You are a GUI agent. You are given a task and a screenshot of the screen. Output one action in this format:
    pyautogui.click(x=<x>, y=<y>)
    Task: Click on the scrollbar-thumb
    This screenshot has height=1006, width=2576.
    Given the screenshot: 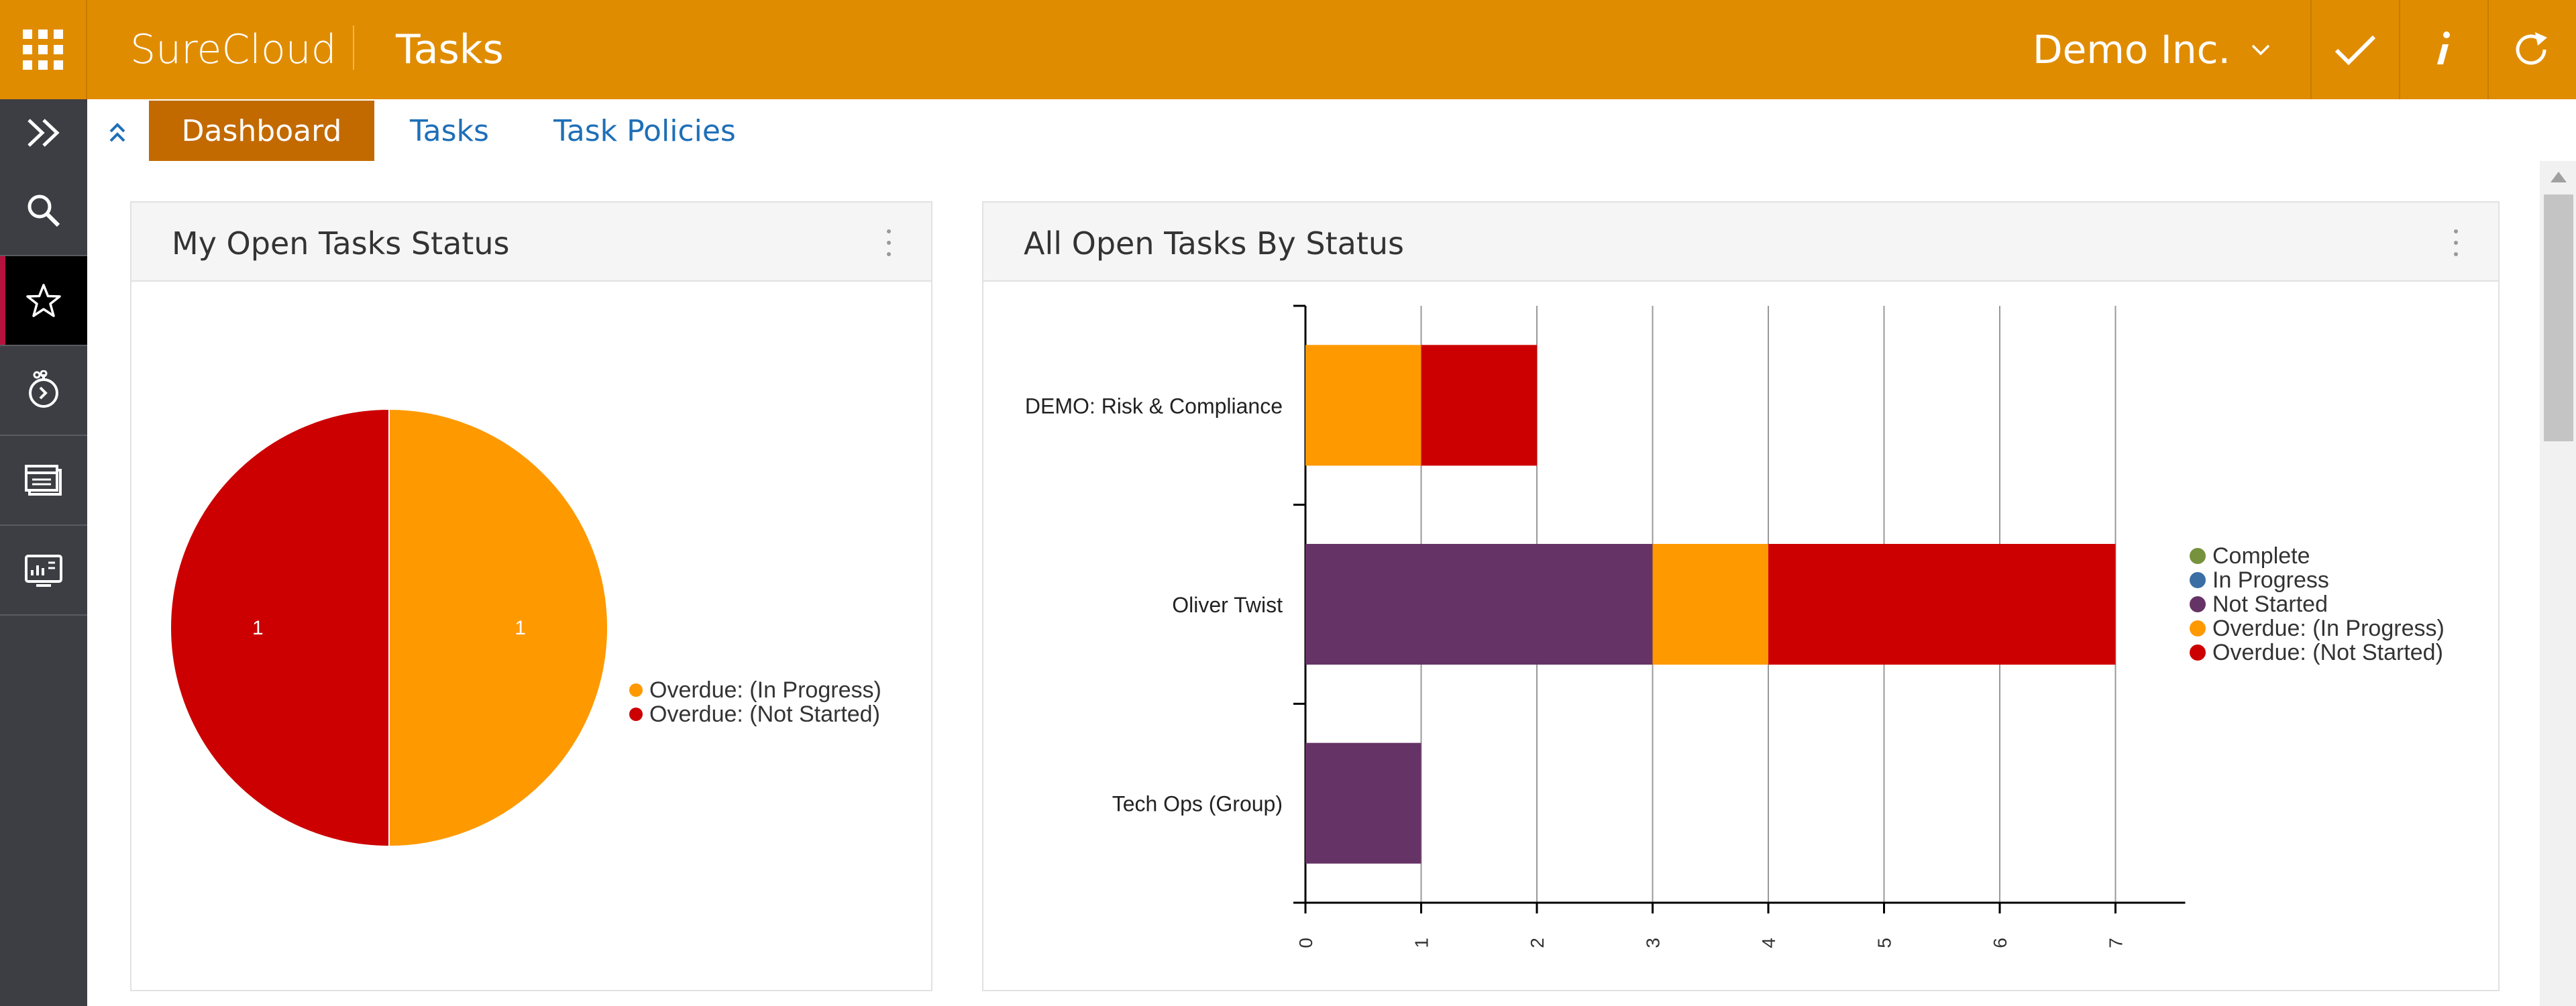 What is the action you would take?
    pyautogui.click(x=2558, y=317)
    